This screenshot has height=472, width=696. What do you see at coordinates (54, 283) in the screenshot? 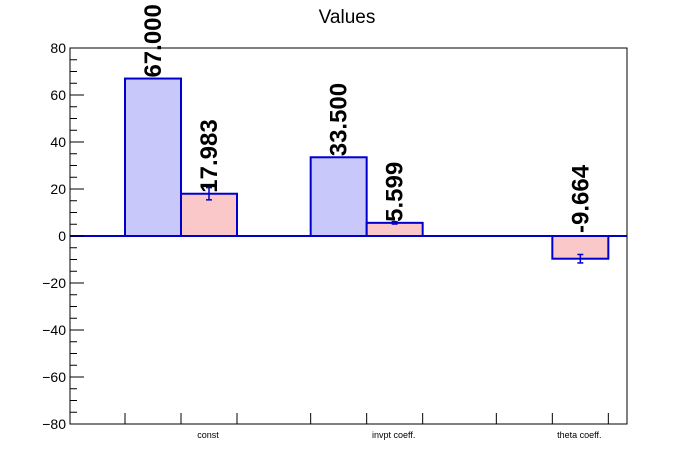
I see `y-tick-label: −20` at bounding box center [54, 283].